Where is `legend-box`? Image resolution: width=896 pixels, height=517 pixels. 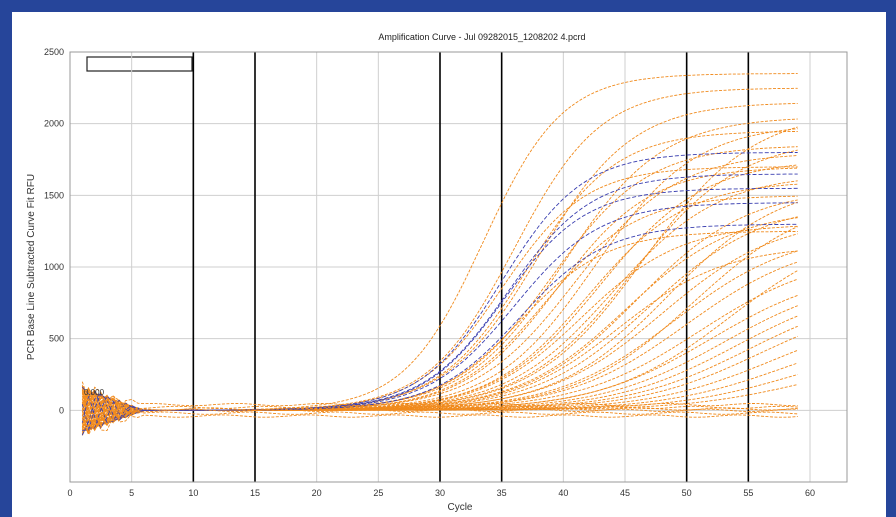
legend-box is located at coordinates (139, 64).